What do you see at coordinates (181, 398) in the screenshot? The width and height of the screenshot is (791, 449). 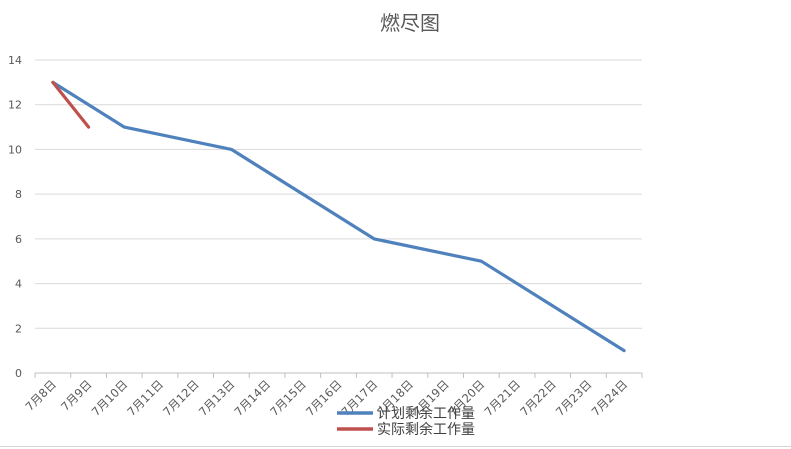 I see `x-tick-label: 7月12日` at bounding box center [181, 398].